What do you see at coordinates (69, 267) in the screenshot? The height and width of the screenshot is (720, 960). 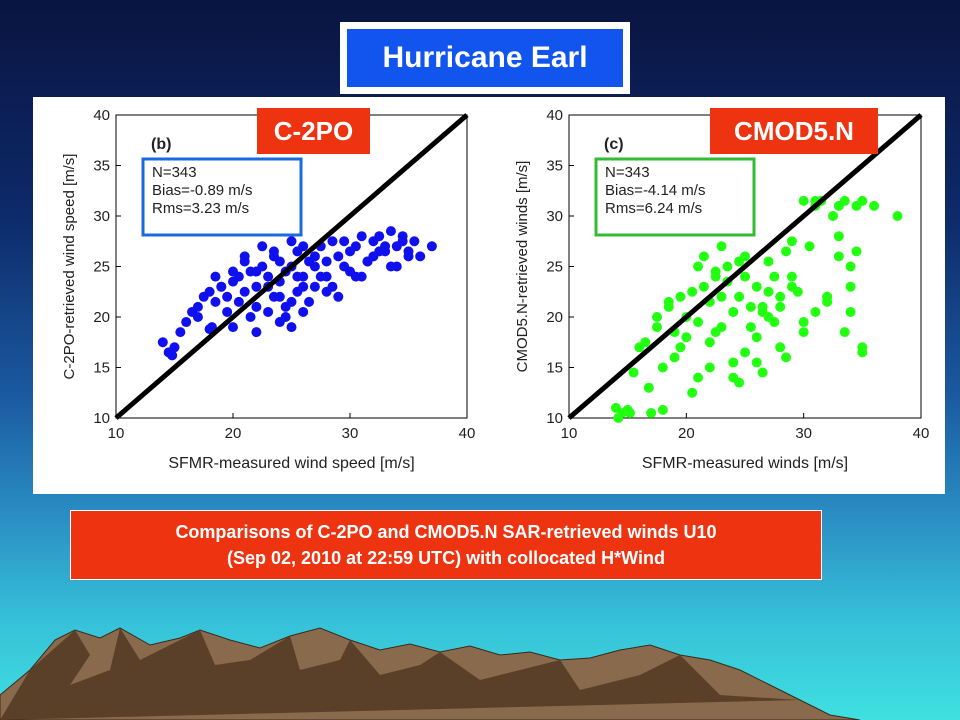 I see `y-axis-label: C-2PO-retrieved wind speed [m/s]` at bounding box center [69, 267].